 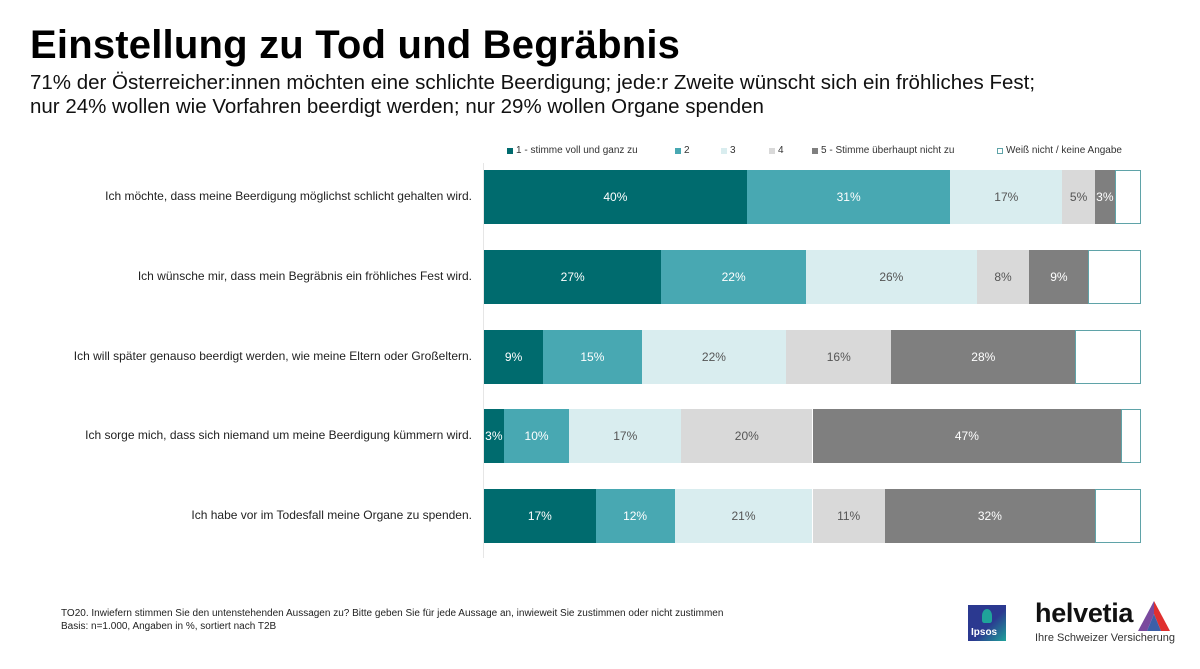 I want to click on legend-label: 1 - stimme voll und ganz zu, so click(x=577, y=150).